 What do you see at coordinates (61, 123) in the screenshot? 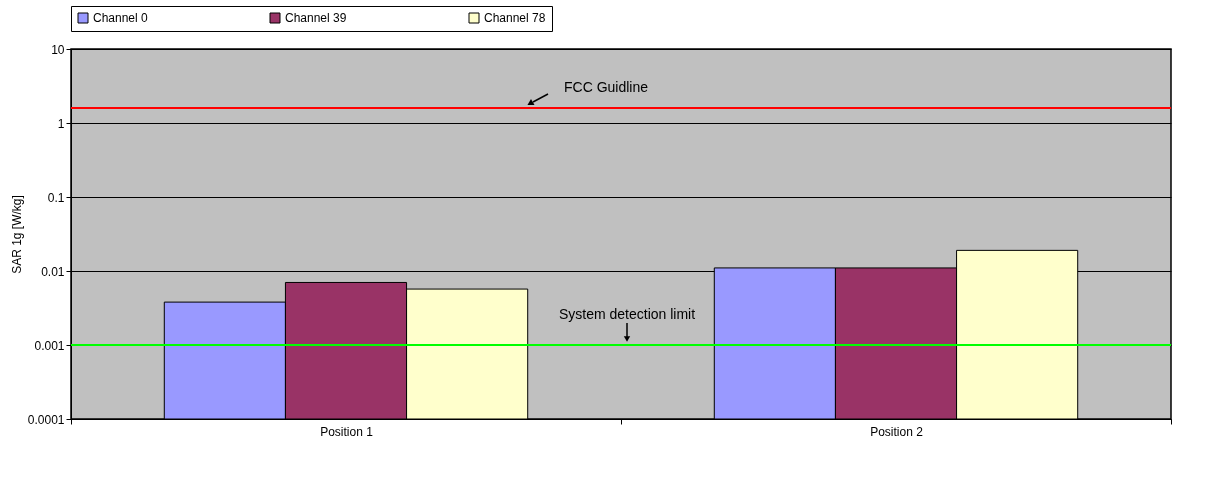
I see `y-tick-label: 1` at bounding box center [61, 123].